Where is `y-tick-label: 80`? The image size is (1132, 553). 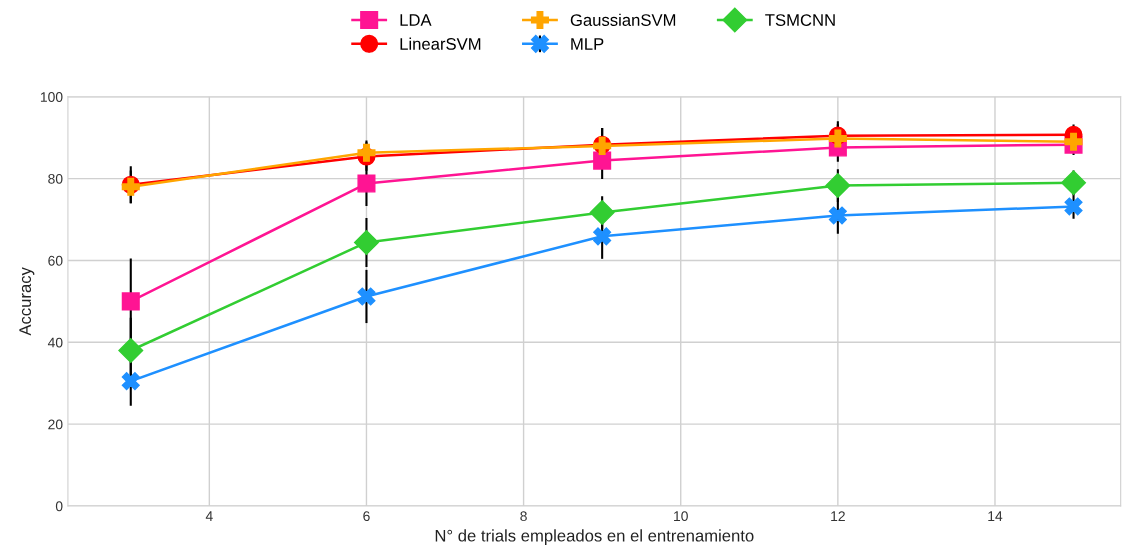 y-tick-label: 80 is located at coordinates (55, 178).